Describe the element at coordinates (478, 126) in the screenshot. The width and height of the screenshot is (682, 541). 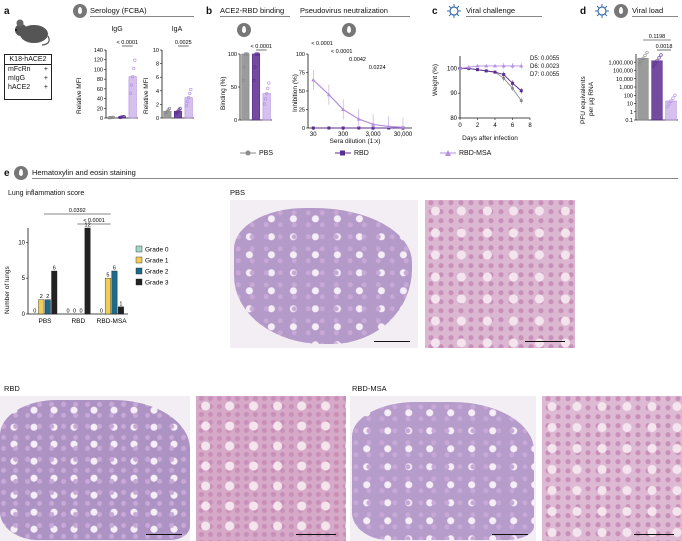
I see `x-tick-label: 2` at that location.